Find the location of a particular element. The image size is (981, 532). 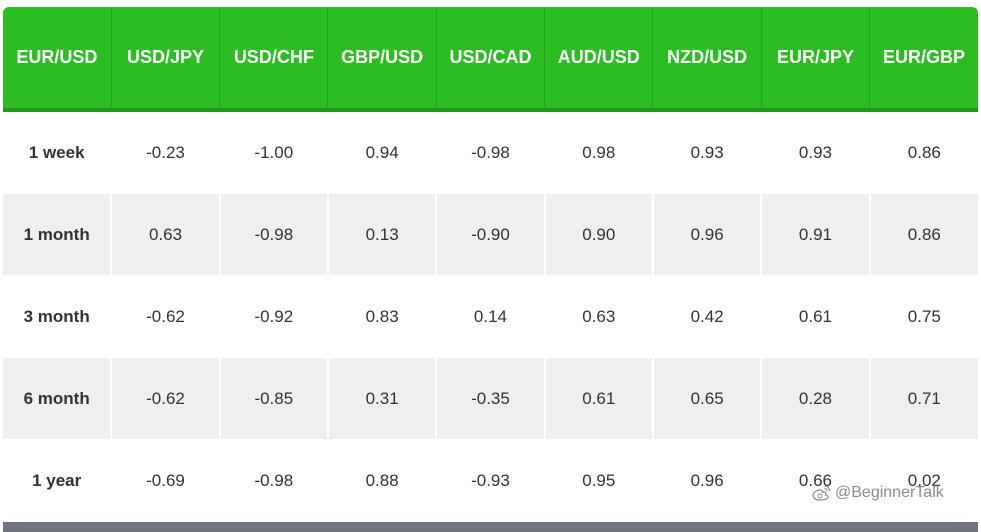

header-cell: USD/CAD is located at coordinates (490, 59).